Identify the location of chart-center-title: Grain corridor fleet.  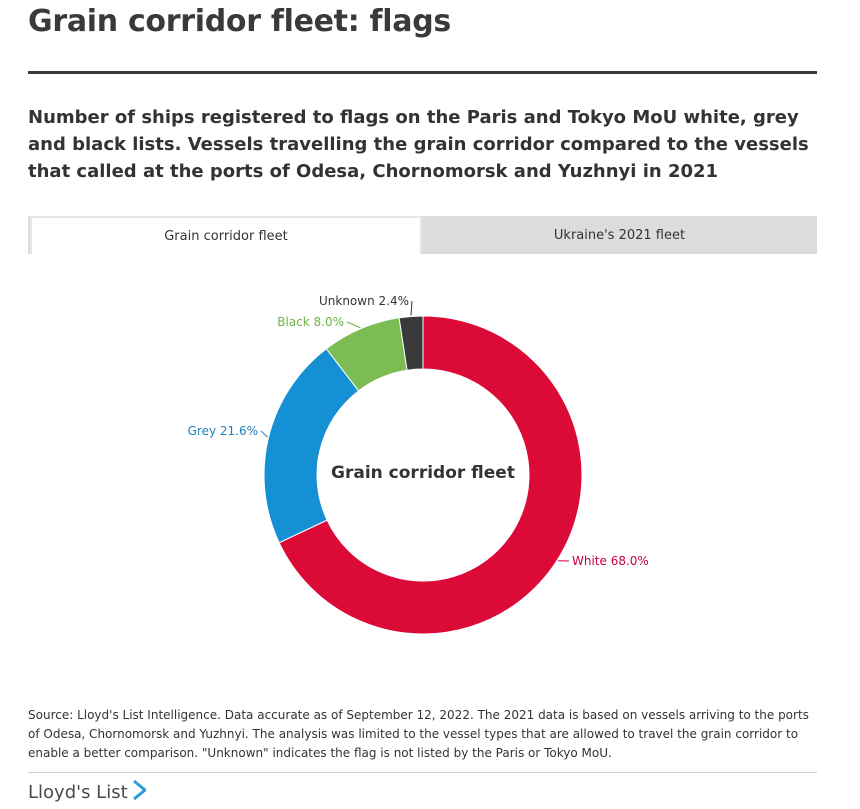
(423, 473).